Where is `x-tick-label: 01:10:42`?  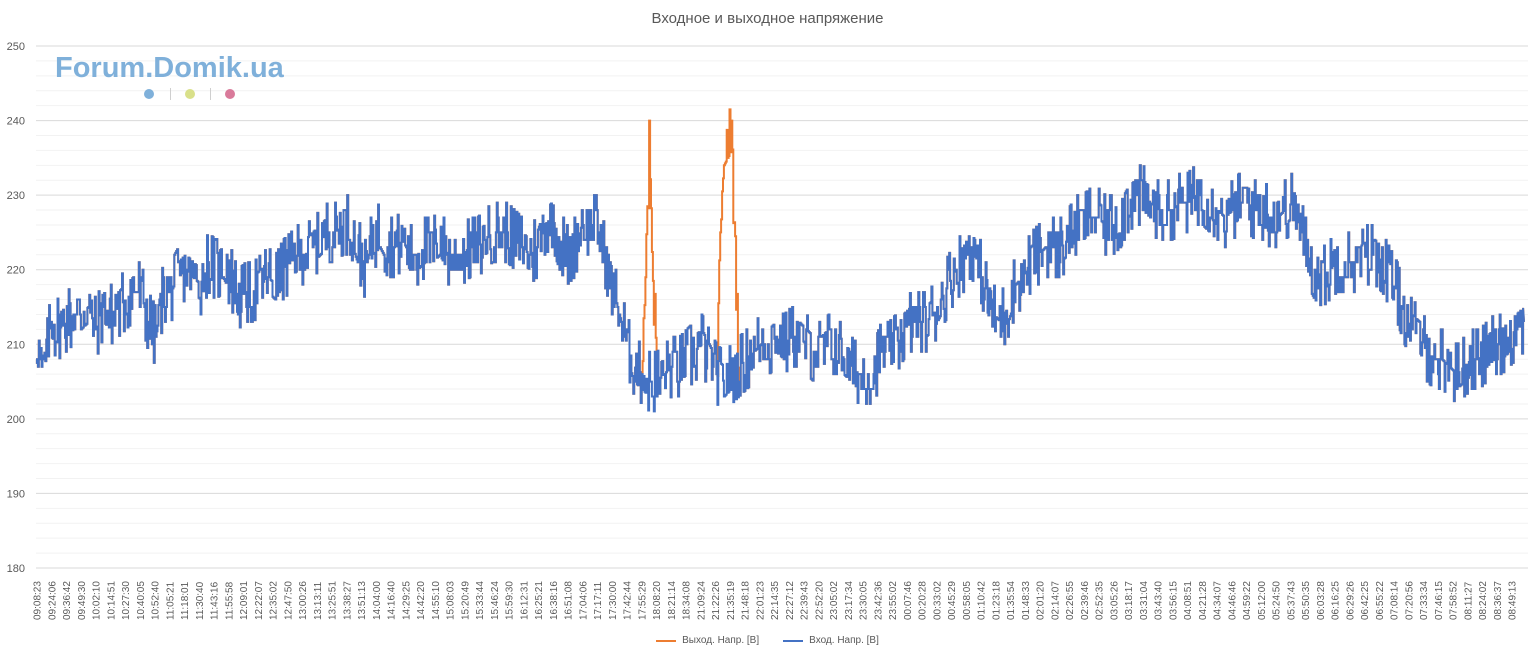 x-tick-label: 01:10:42 is located at coordinates (982, 600).